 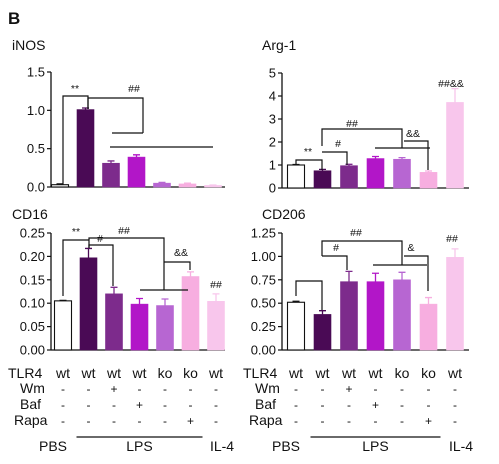 I want to click on y-tick-label: 0.5, so click(x=36, y=148).